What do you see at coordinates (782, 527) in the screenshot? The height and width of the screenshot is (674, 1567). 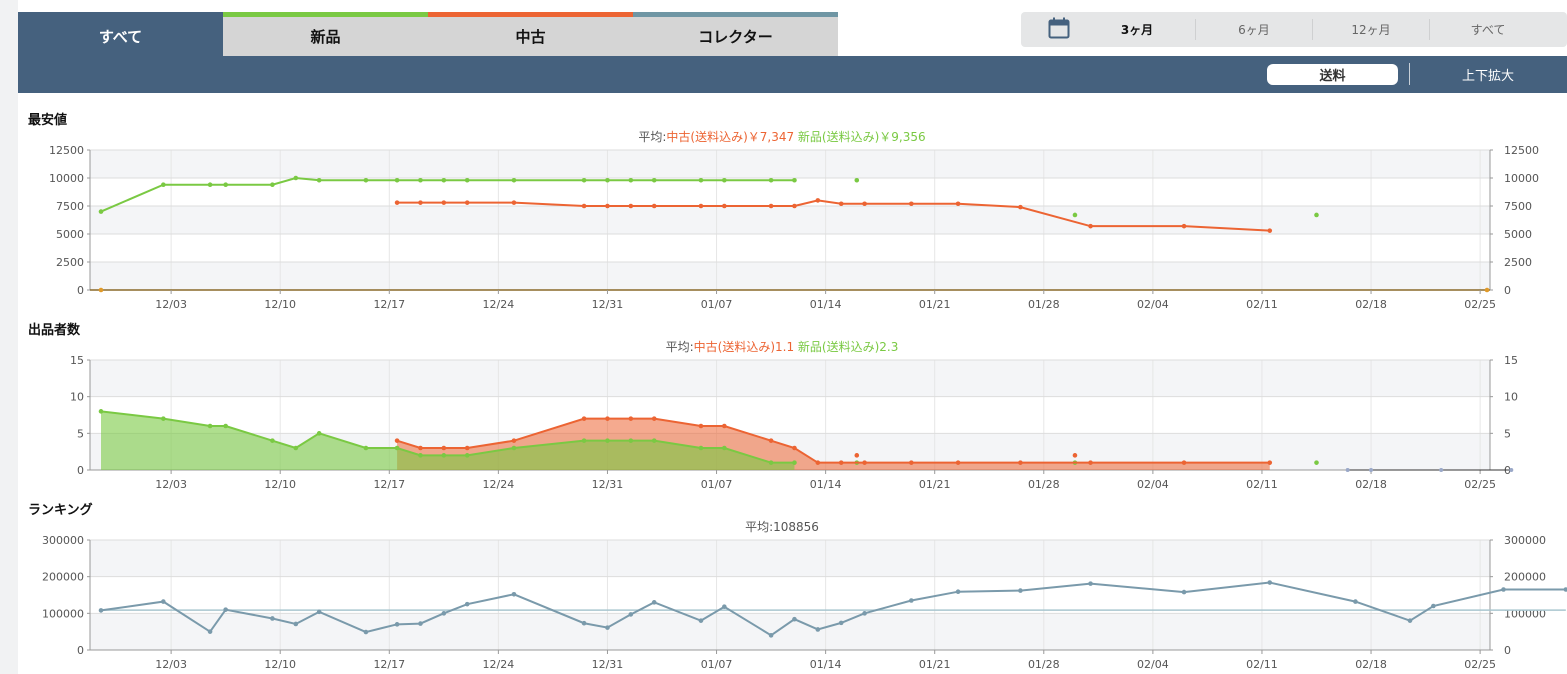 I see `chart-subtitle: 平均:108856` at bounding box center [782, 527].